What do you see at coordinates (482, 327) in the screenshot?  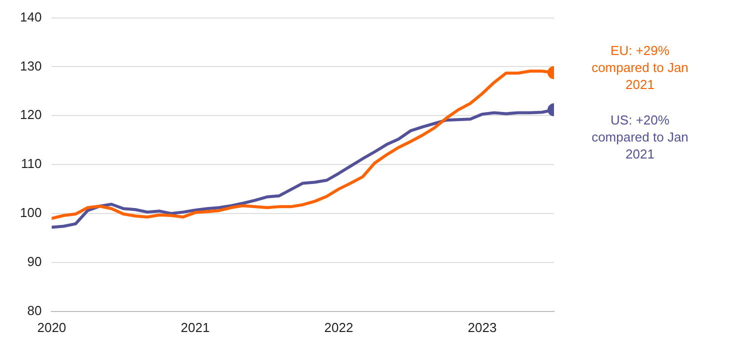 I see `x-tick-label: 2023` at bounding box center [482, 327].